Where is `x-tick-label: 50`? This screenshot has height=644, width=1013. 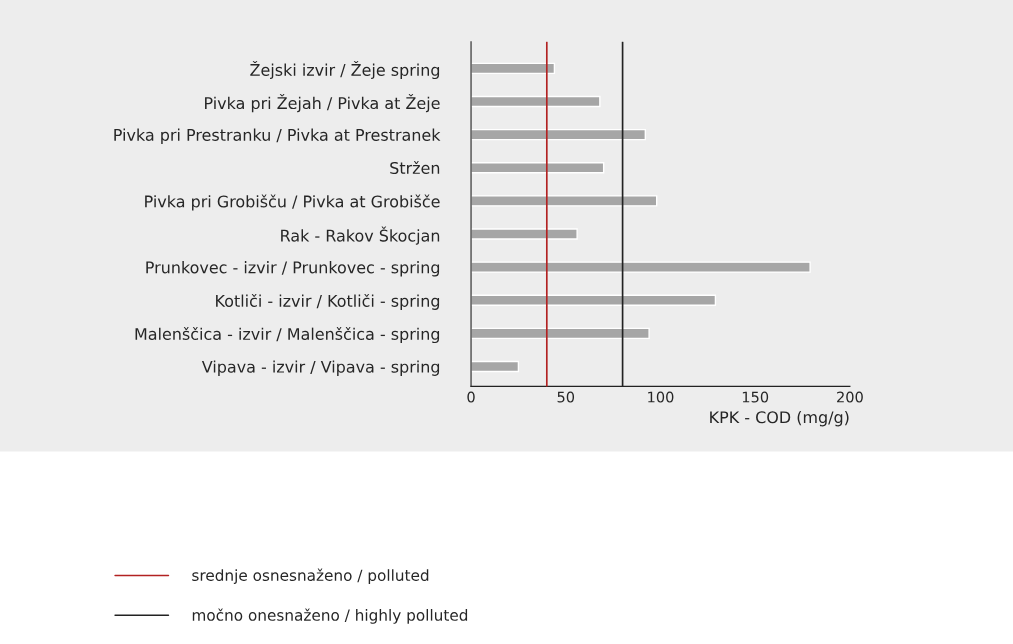 x-tick-label: 50 is located at coordinates (566, 397).